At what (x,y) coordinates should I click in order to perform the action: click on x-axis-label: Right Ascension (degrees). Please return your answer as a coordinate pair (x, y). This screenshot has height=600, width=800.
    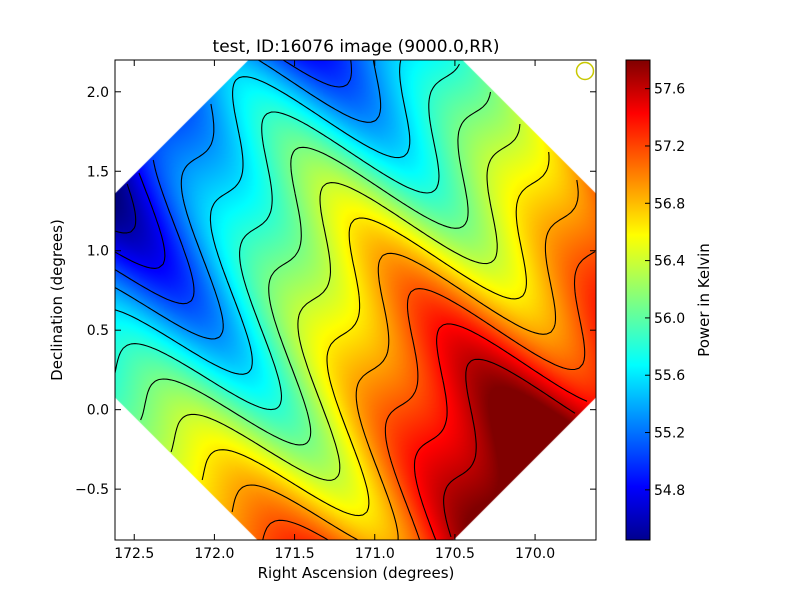
    Looking at the image, I should click on (356, 573).